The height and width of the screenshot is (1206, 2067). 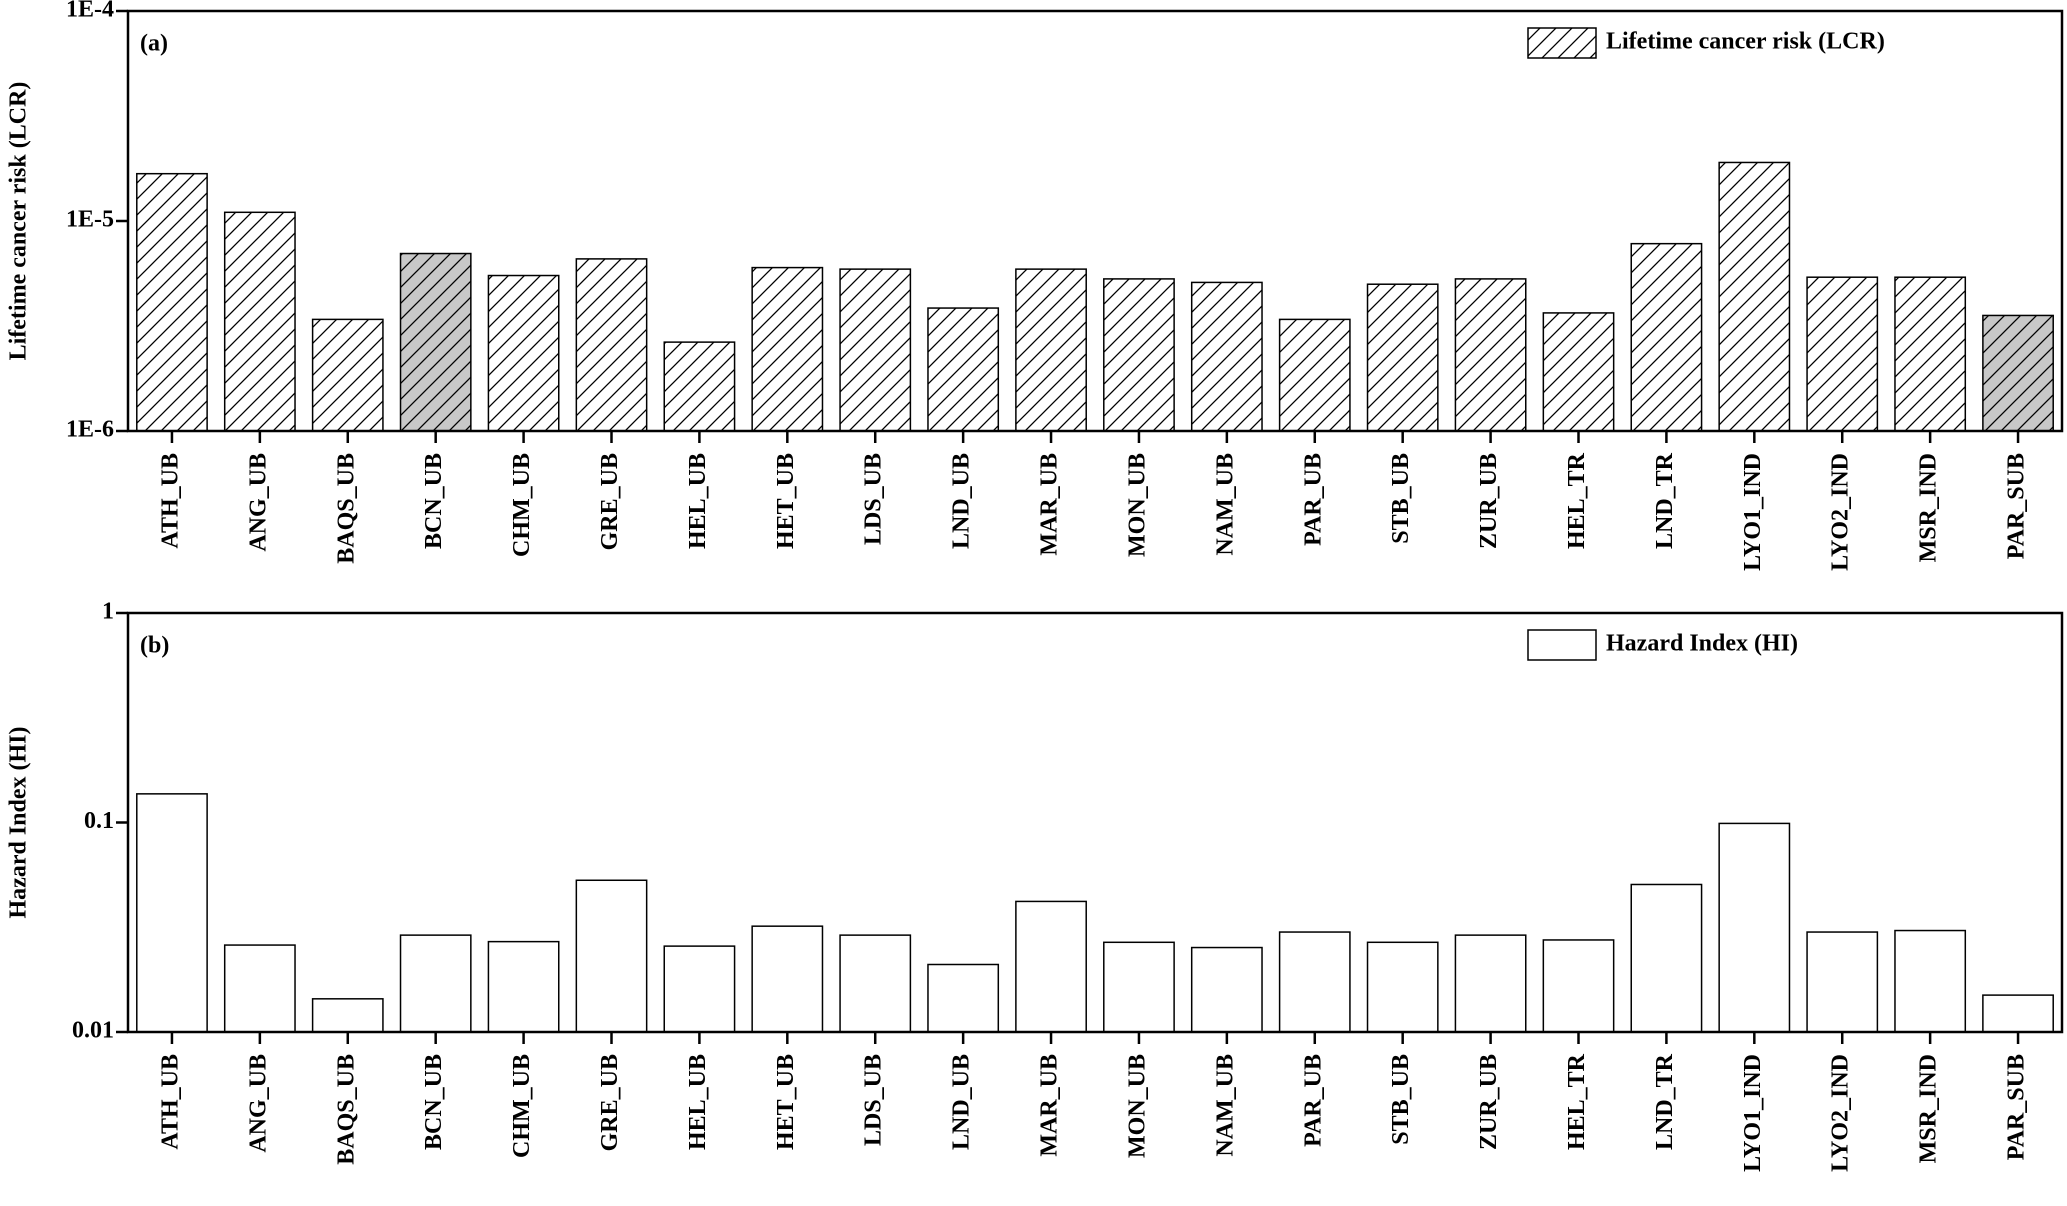 I want to click on x-tick-label: STB_UB, so click(x=1401, y=1099).